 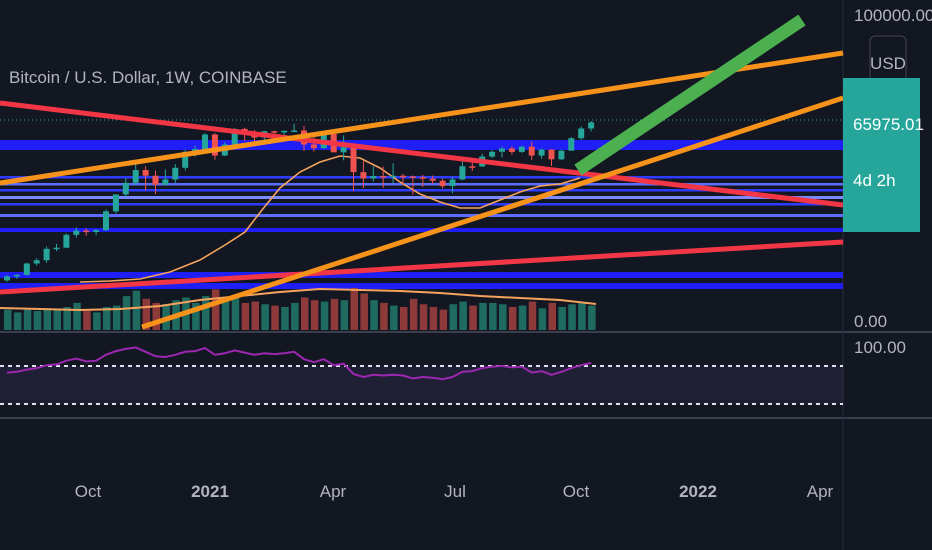 I want to click on price-tag-value: 65975.01, so click(x=888, y=124).